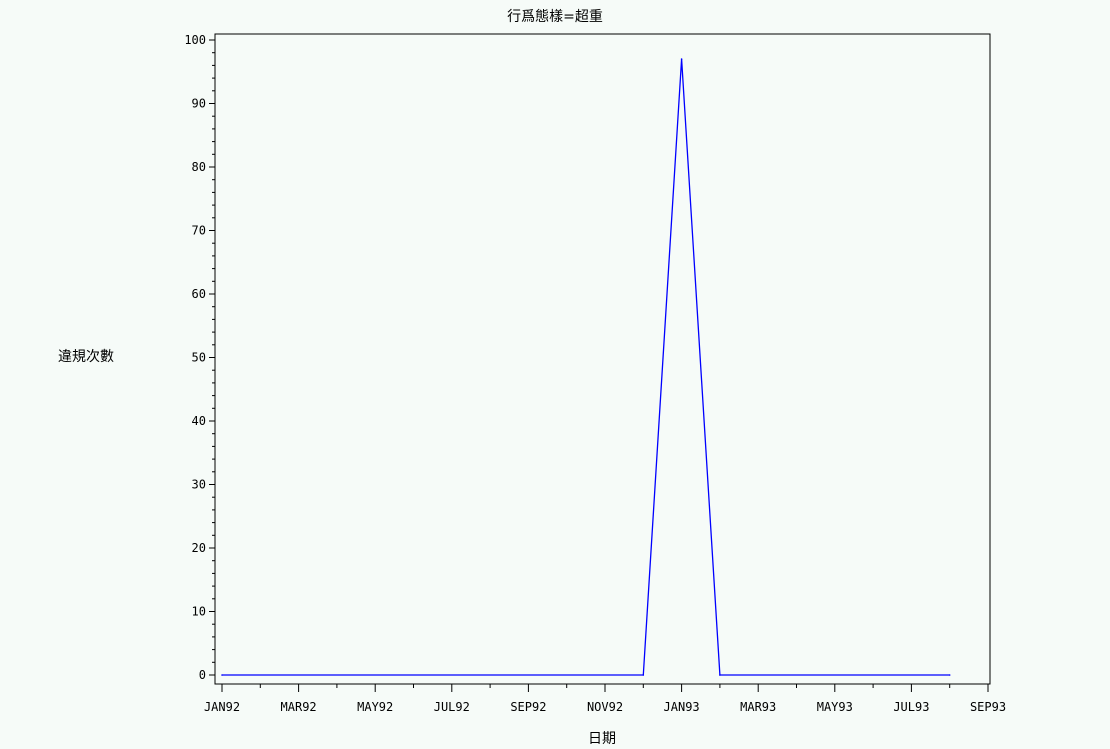  What do you see at coordinates (835, 707) in the screenshot?
I see `x-tick-label: MAY93` at bounding box center [835, 707].